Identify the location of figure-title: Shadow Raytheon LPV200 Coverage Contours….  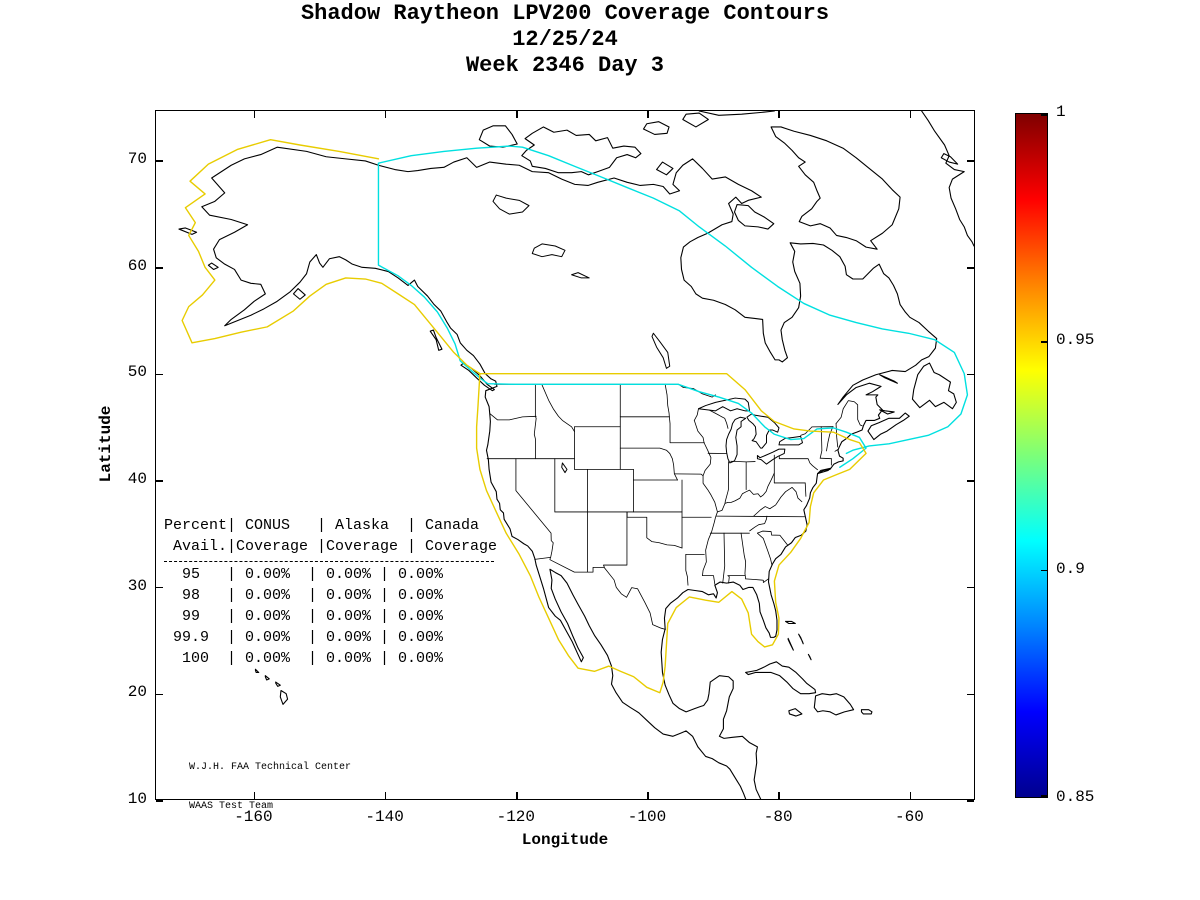
(565, 40).